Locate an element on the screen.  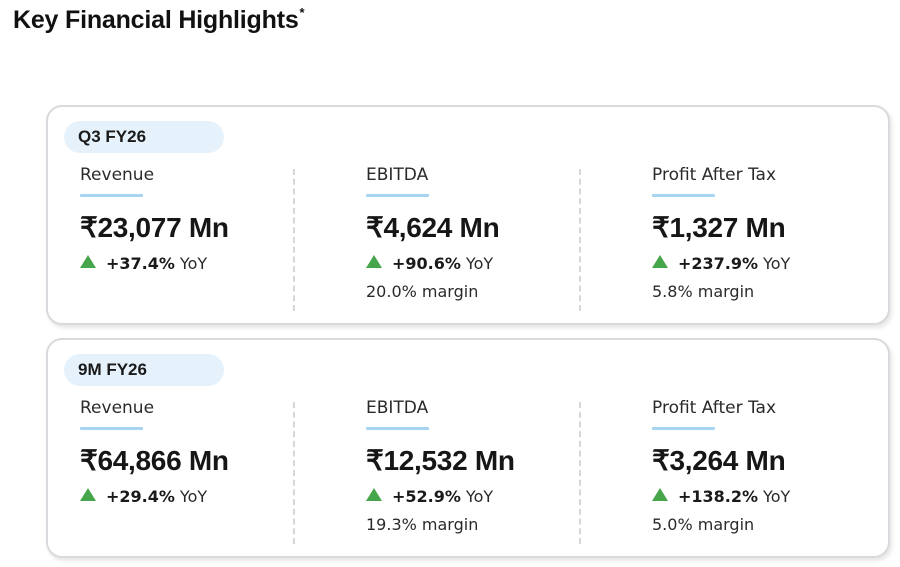
growth-row: +29.4% YoY is located at coordinates (210, 496).